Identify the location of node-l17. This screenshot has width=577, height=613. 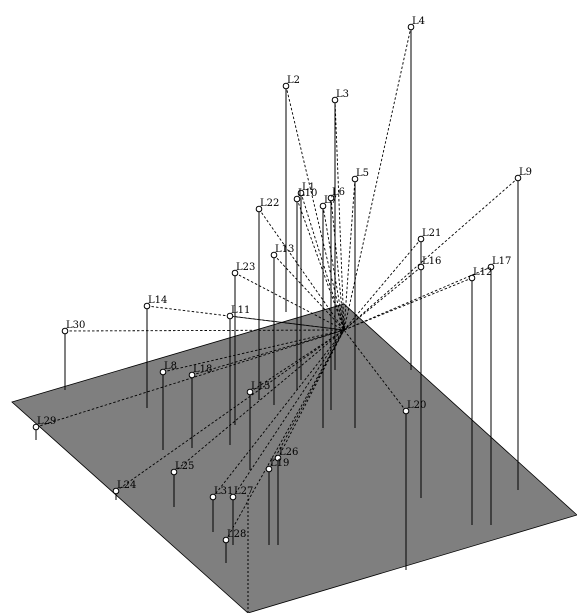
(491, 267).